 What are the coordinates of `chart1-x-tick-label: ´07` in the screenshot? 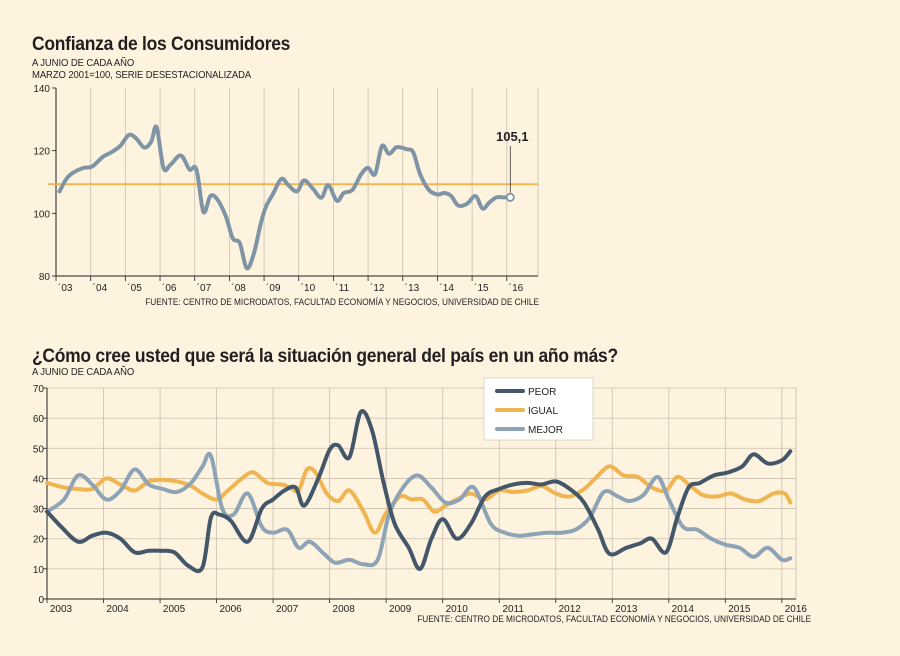 It's located at (204, 288).